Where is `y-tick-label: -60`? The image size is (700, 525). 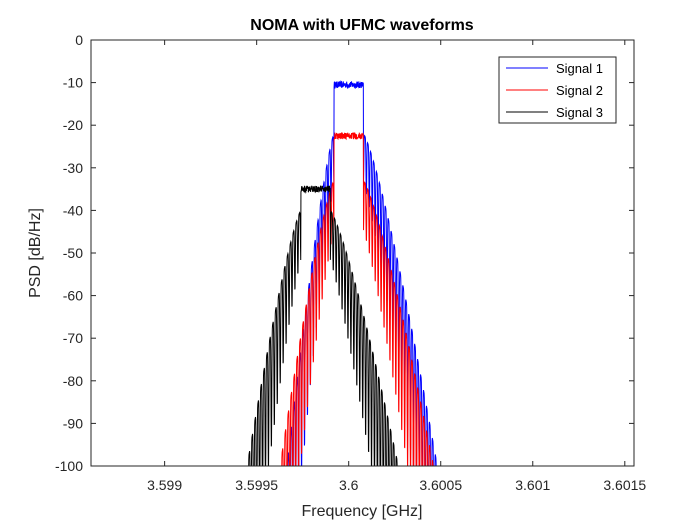 y-tick-label: -60 is located at coordinates (73, 296).